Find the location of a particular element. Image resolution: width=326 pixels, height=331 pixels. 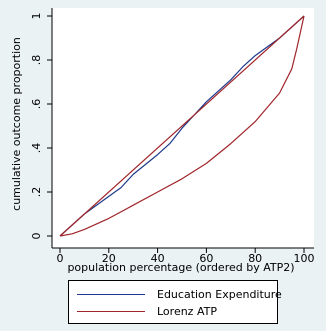

y-axis-label: cumulative outcome proportion is located at coordinates (16, 124).